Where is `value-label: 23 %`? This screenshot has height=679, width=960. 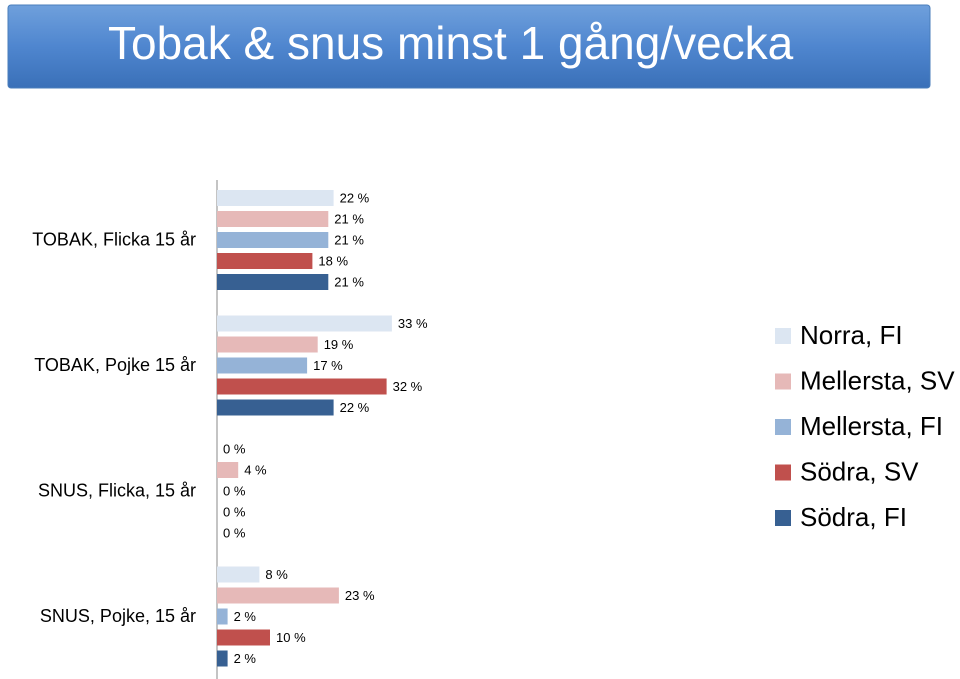 value-label: 23 % is located at coordinates (360, 595).